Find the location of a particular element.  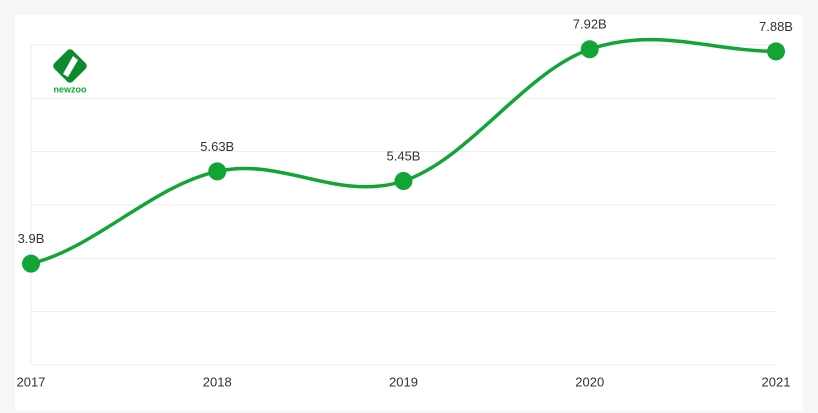

x-tick-label: 2019 is located at coordinates (403, 381).